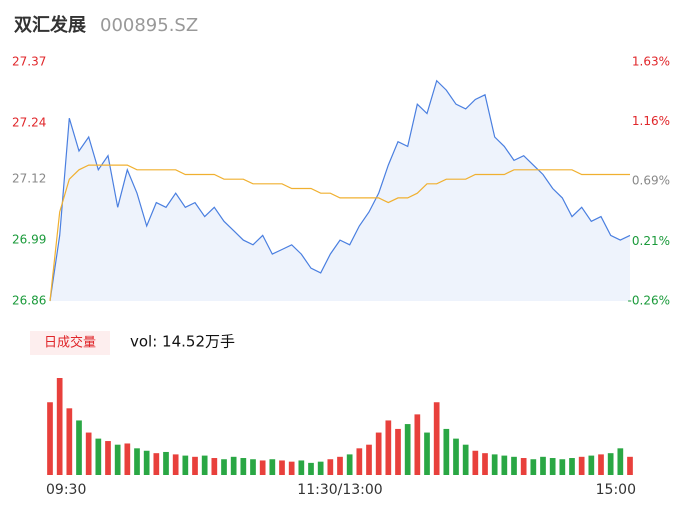 Image resolution: width=686 pixels, height=524 pixels. What do you see at coordinates (651, 241) in the screenshot?
I see `y2-tick-label: 0.21%` at bounding box center [651, 241].